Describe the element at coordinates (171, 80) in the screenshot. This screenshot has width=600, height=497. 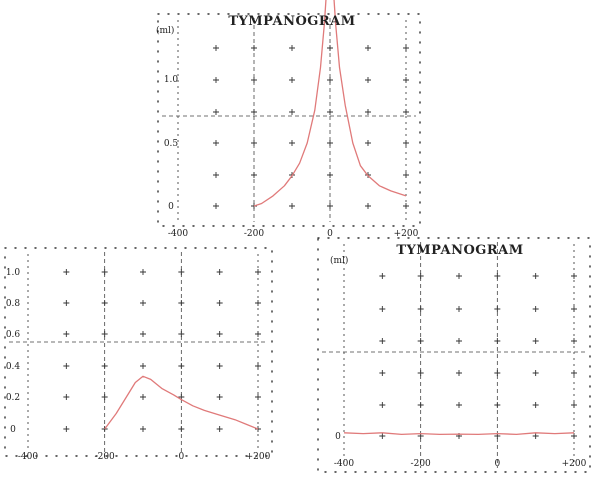
I see `y-tick-label: 1.0` at that location.